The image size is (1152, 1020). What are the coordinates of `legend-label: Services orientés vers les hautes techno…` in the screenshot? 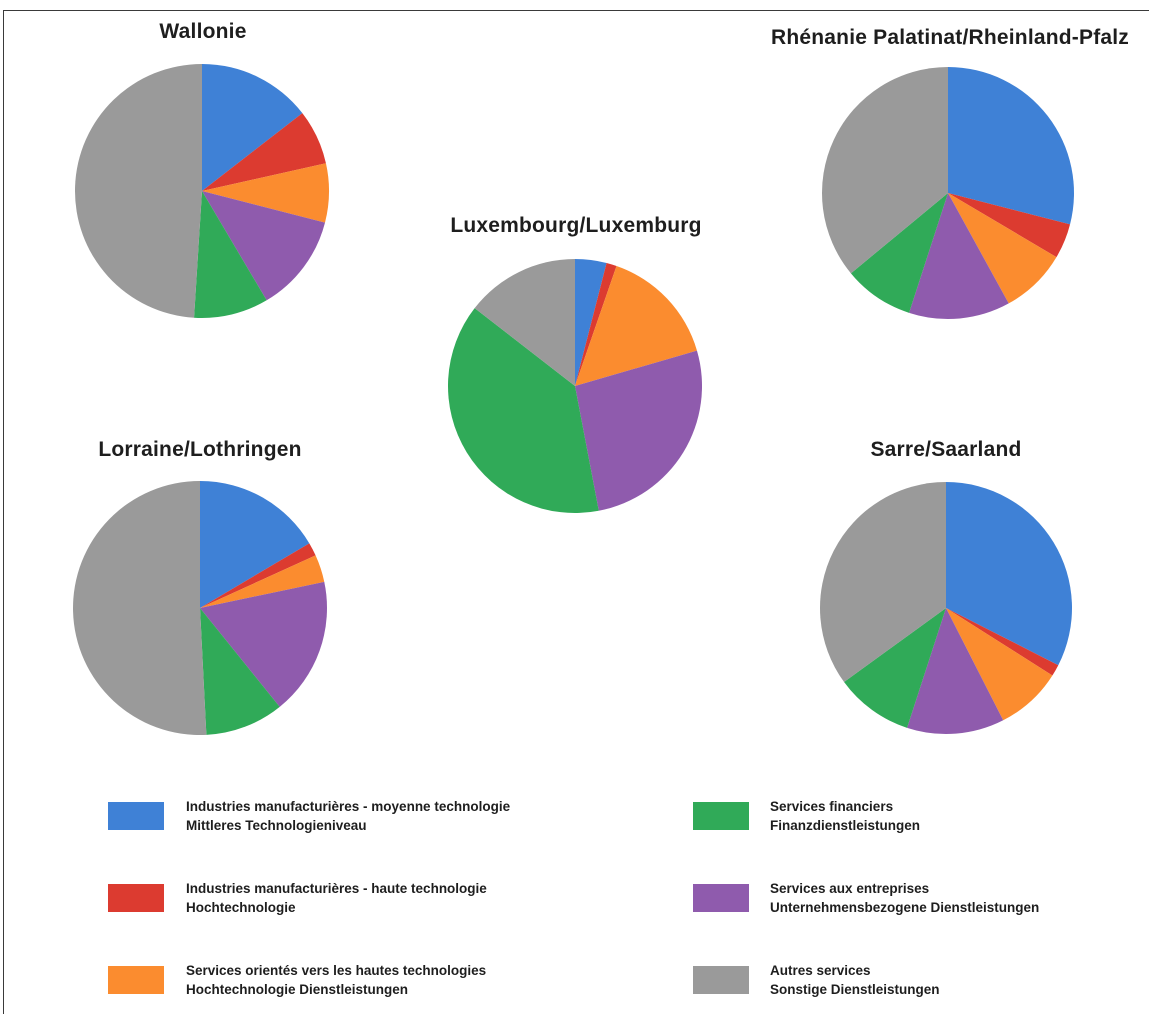 It's located at (336, 980).